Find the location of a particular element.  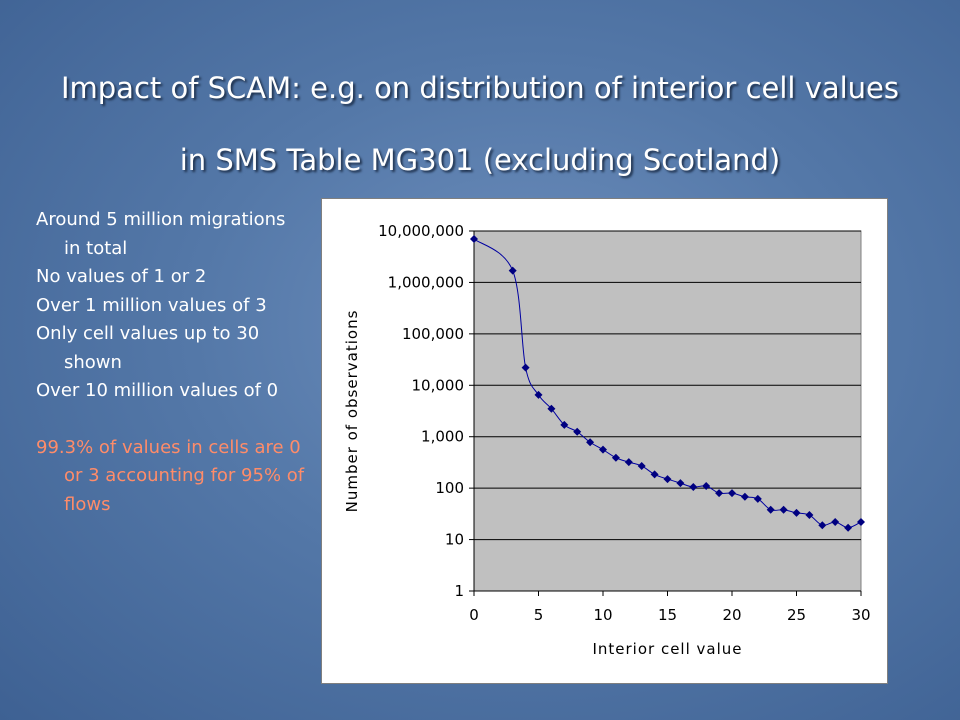

bullet-item: Over 10 million values of 0 is located at coordinates (157, 390).